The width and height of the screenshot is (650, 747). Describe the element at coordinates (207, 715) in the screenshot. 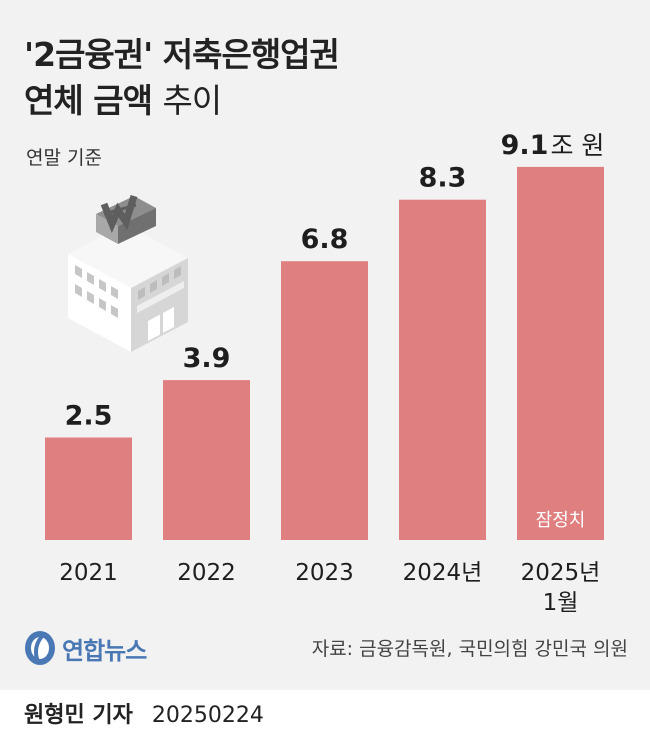

I see `publish-date: 20250224` at that location.